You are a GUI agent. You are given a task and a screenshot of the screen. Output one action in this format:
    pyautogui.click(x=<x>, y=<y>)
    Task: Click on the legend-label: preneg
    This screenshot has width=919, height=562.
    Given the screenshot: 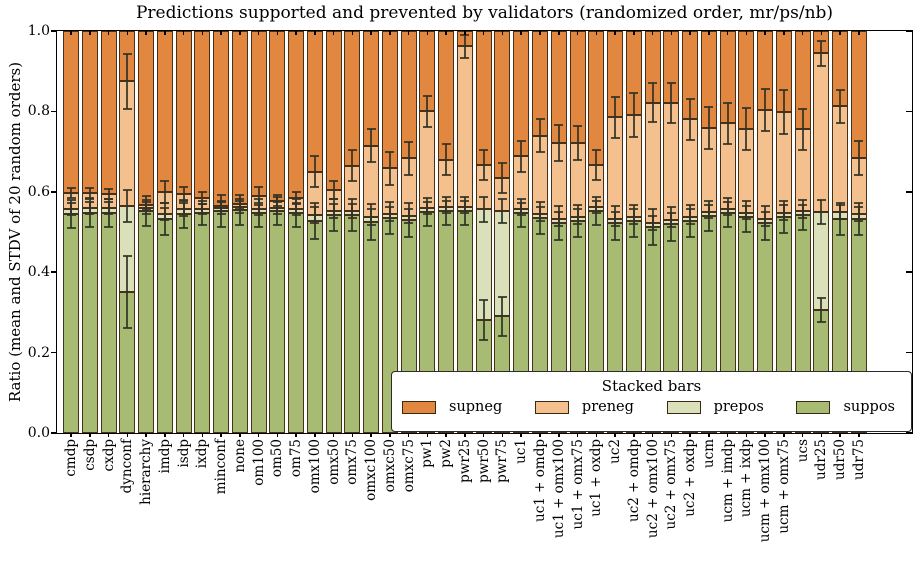 What is the action you would take?
    pyautogui.click(x=607, y=407)
    